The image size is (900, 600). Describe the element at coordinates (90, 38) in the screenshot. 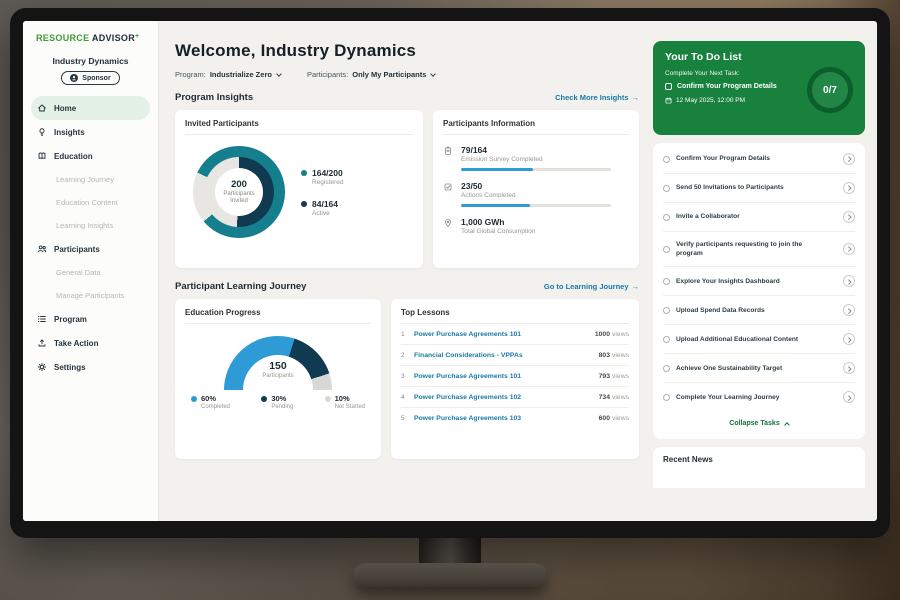

I see `app-logo: RESOURCE ADVISOR+` at that location.